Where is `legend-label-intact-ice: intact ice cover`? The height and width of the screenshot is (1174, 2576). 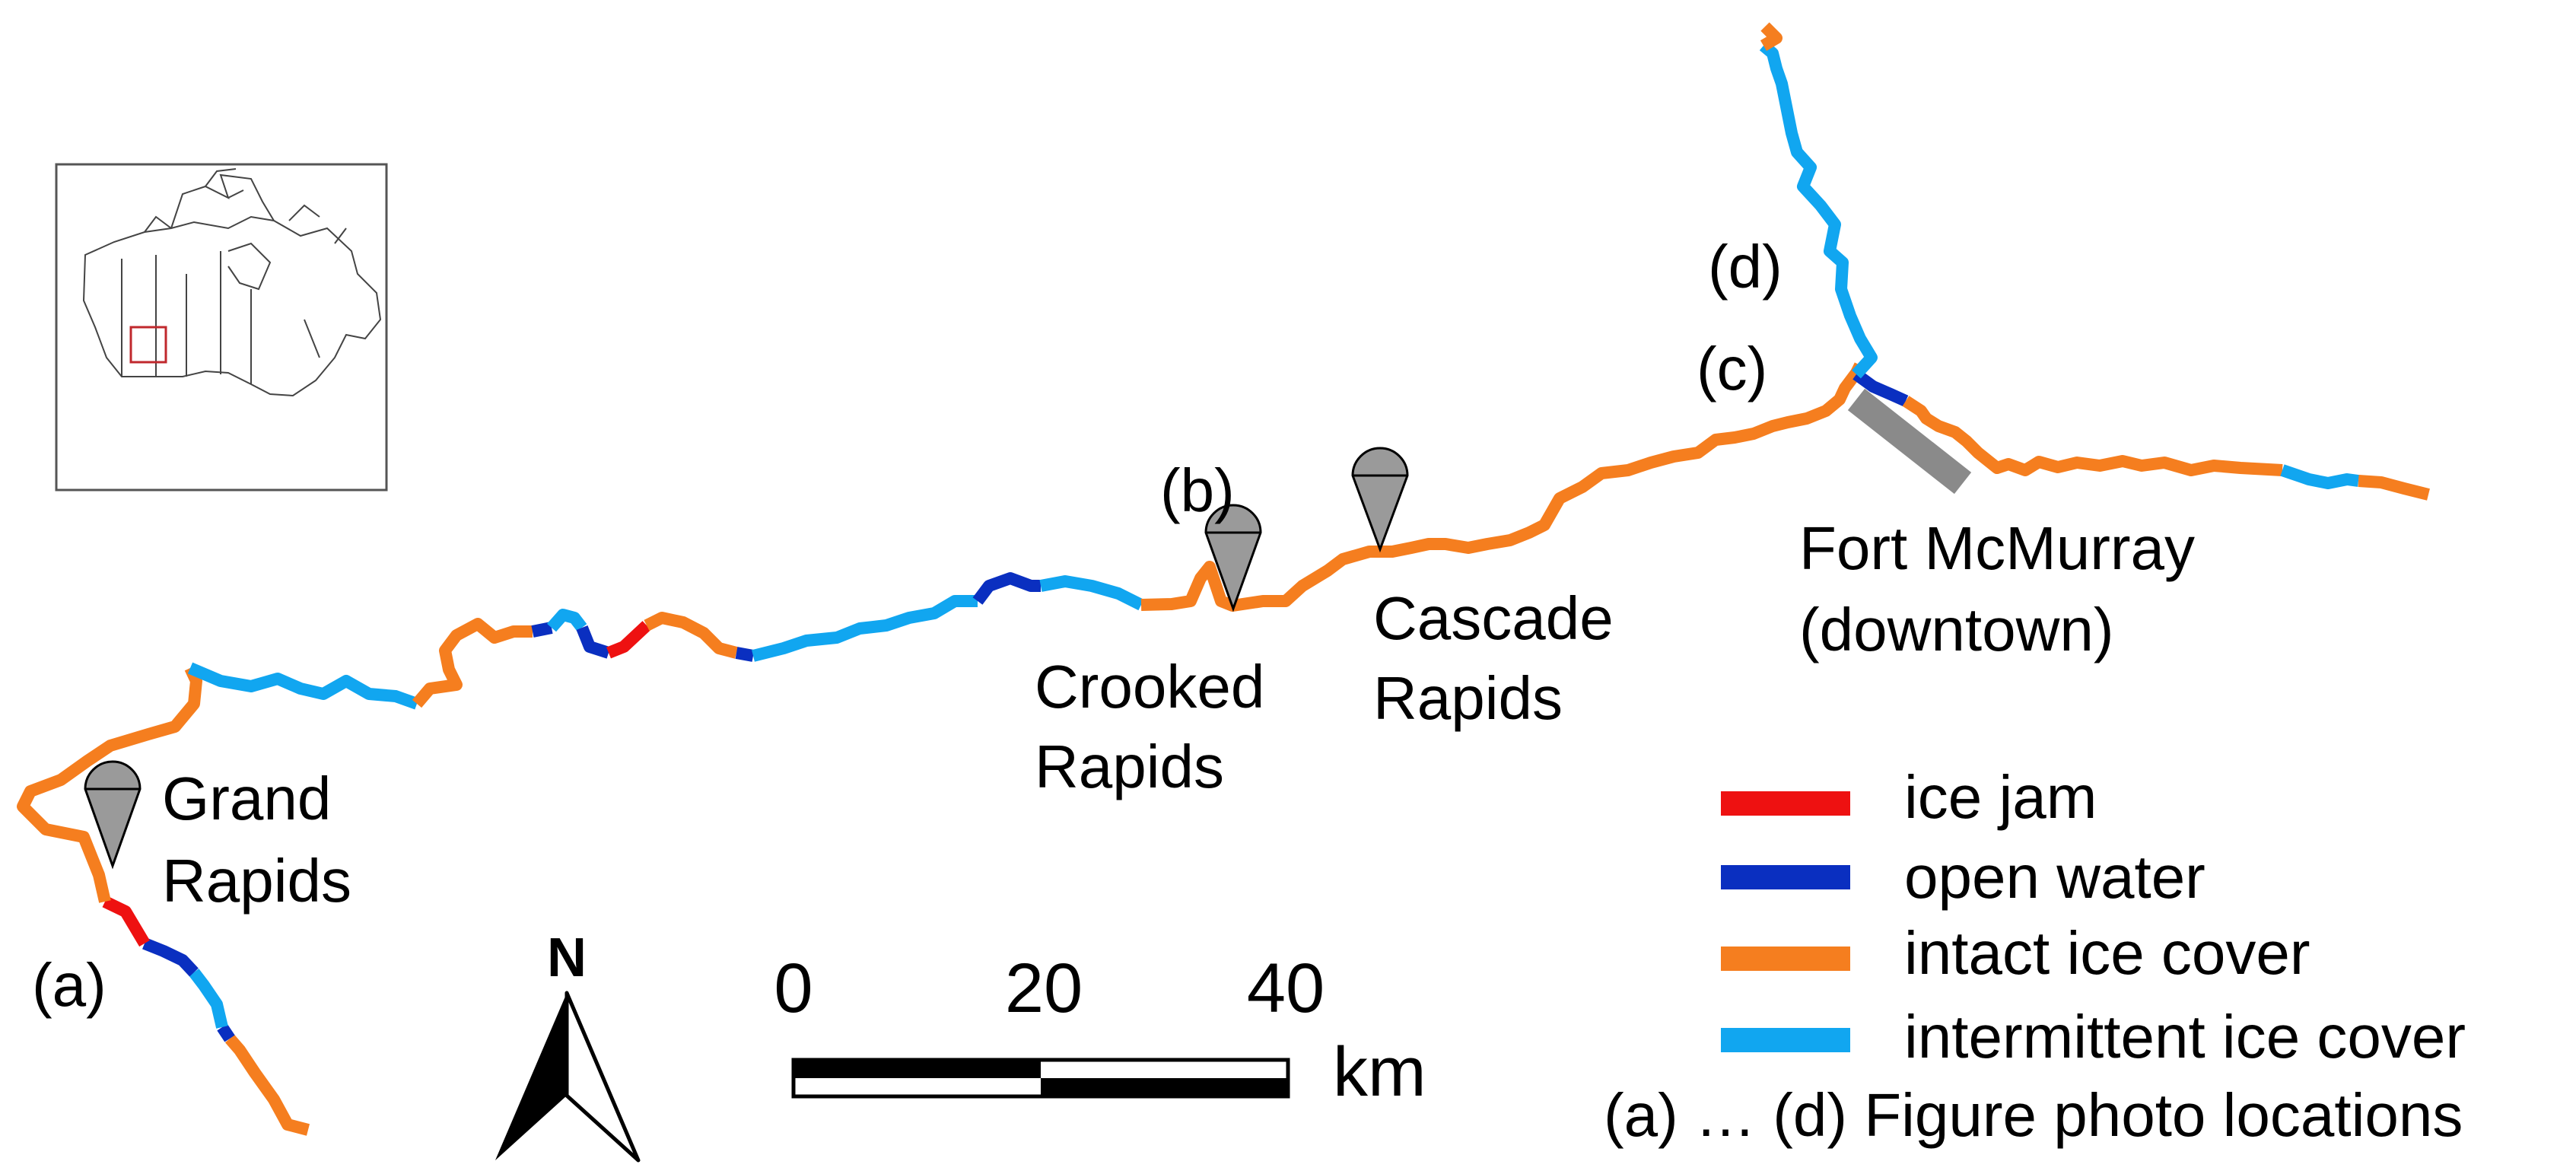 legend-label-intact-ice: intact ice cover is located at coordinates (2107, 953).